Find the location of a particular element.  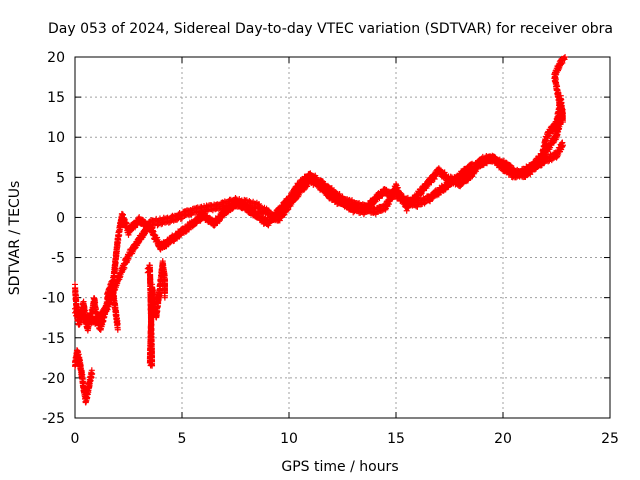

x-tick-label: 25 is located at coordinates (610, 439).